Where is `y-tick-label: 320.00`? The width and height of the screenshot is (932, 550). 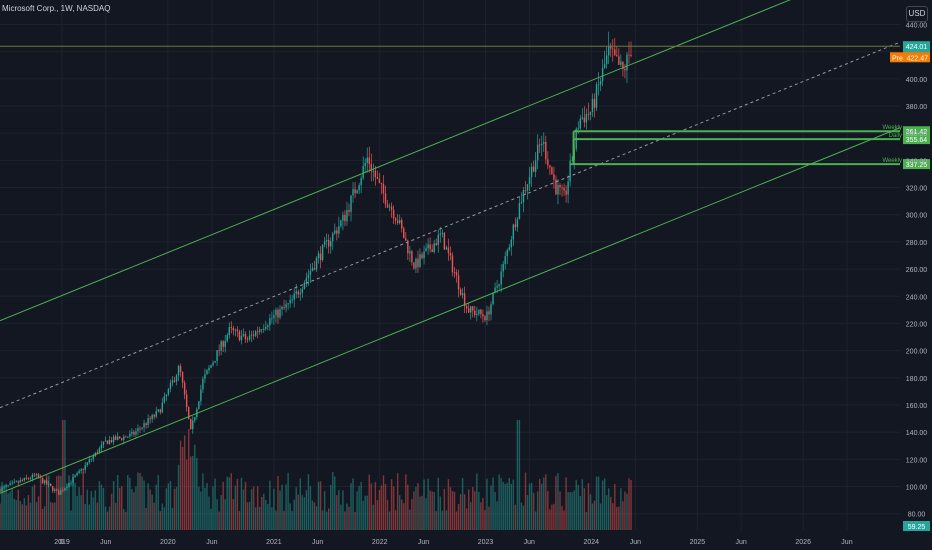 y-tick-label: 320.00 is located at coordinates (917, 189).